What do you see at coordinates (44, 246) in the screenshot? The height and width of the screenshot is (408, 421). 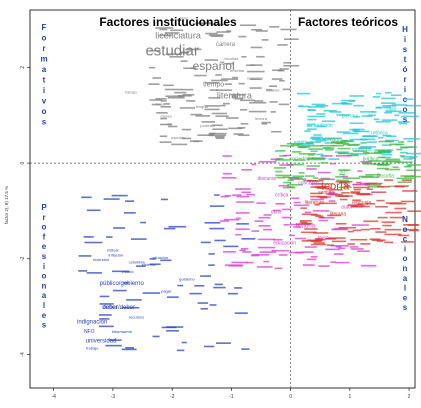 I see `side-label-letter: e` at bounding box center [44, 246].